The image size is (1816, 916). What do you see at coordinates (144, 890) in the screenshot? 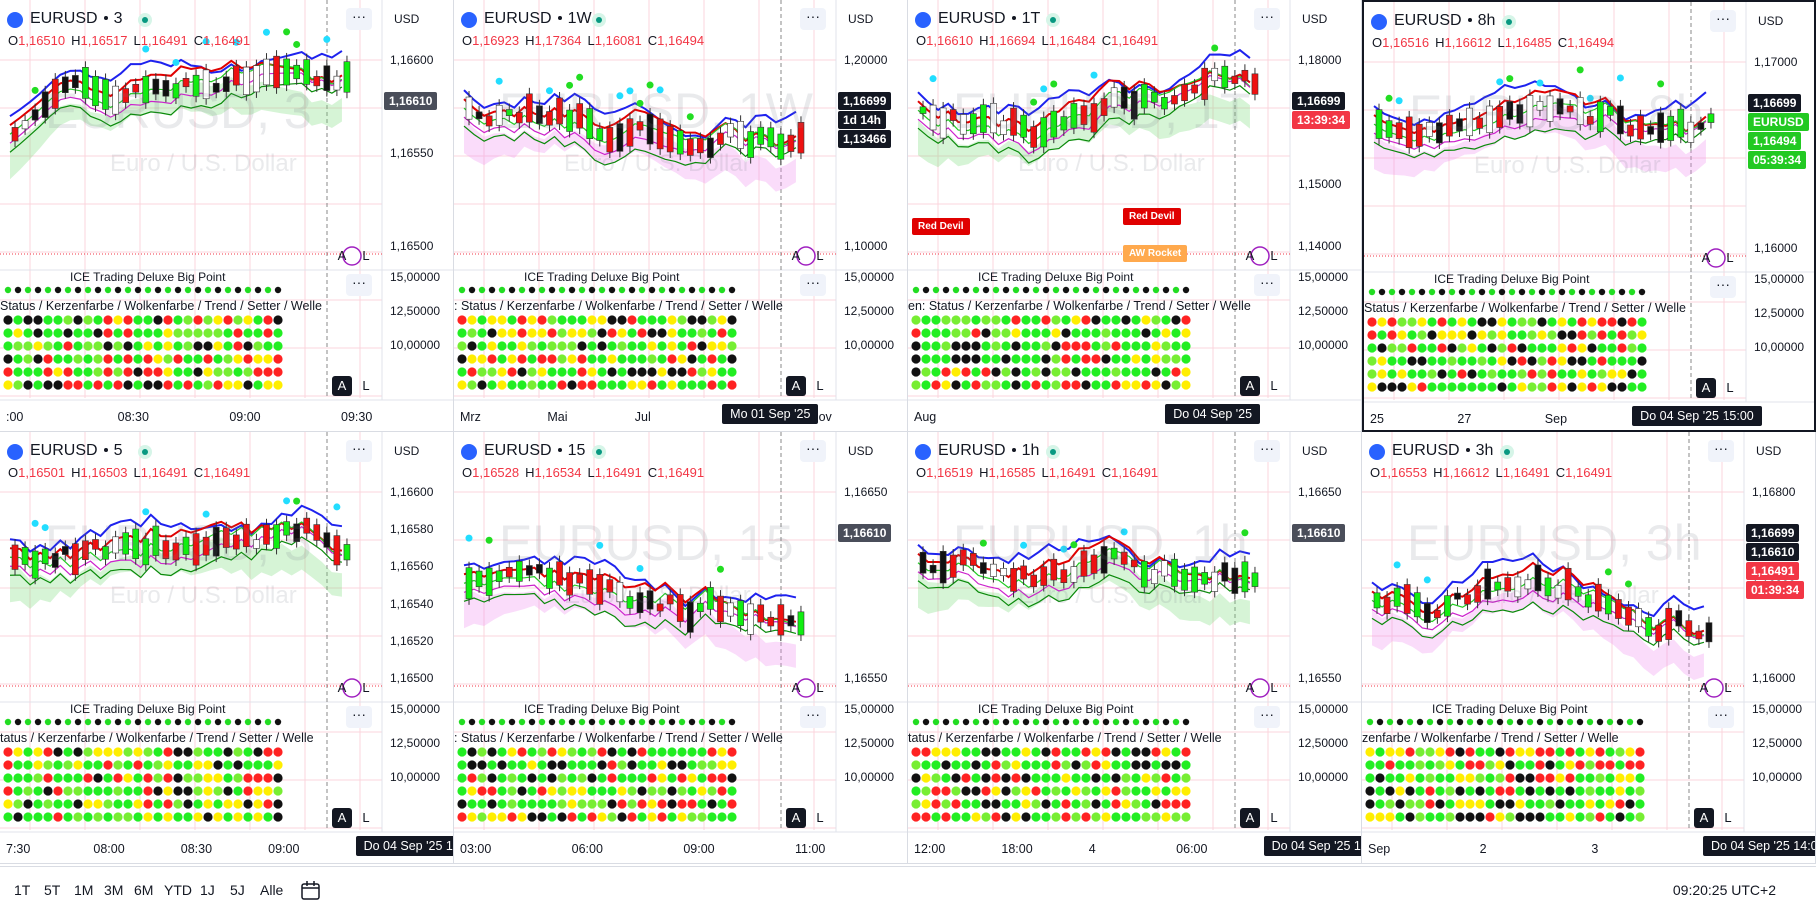
I see `timeframe-button: 6M` at bounding box center [144, 890].